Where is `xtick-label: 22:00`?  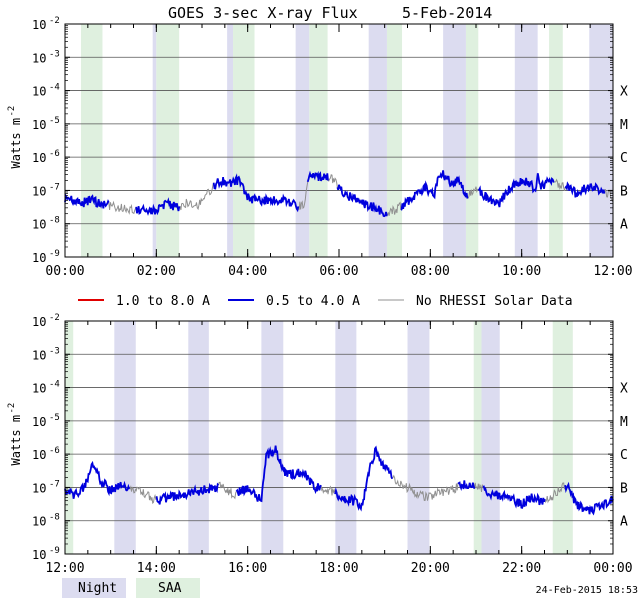 xtick-label: 22:00 is located at coordinates (521, 568).